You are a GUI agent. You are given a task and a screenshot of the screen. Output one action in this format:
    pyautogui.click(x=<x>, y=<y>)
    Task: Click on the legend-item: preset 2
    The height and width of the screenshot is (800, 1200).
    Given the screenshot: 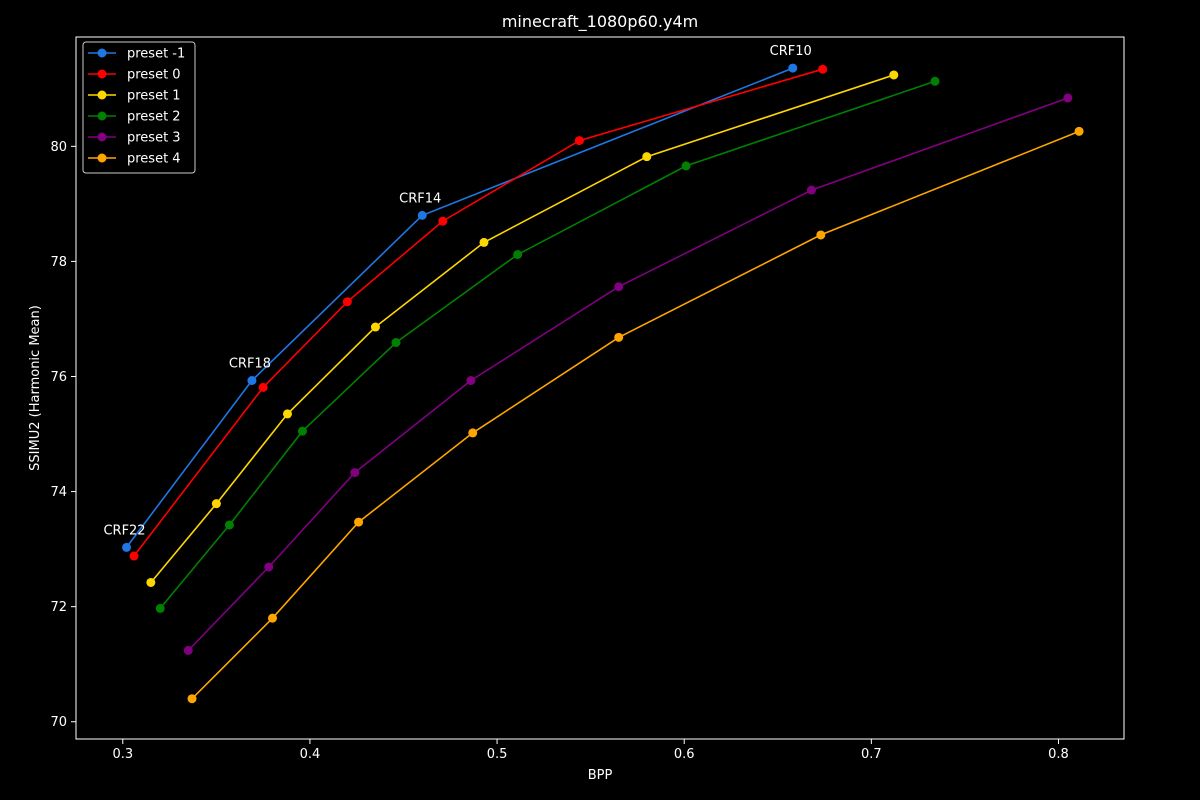 What is the action you would take?
    pyautogui.click(x=134, y=117)
    